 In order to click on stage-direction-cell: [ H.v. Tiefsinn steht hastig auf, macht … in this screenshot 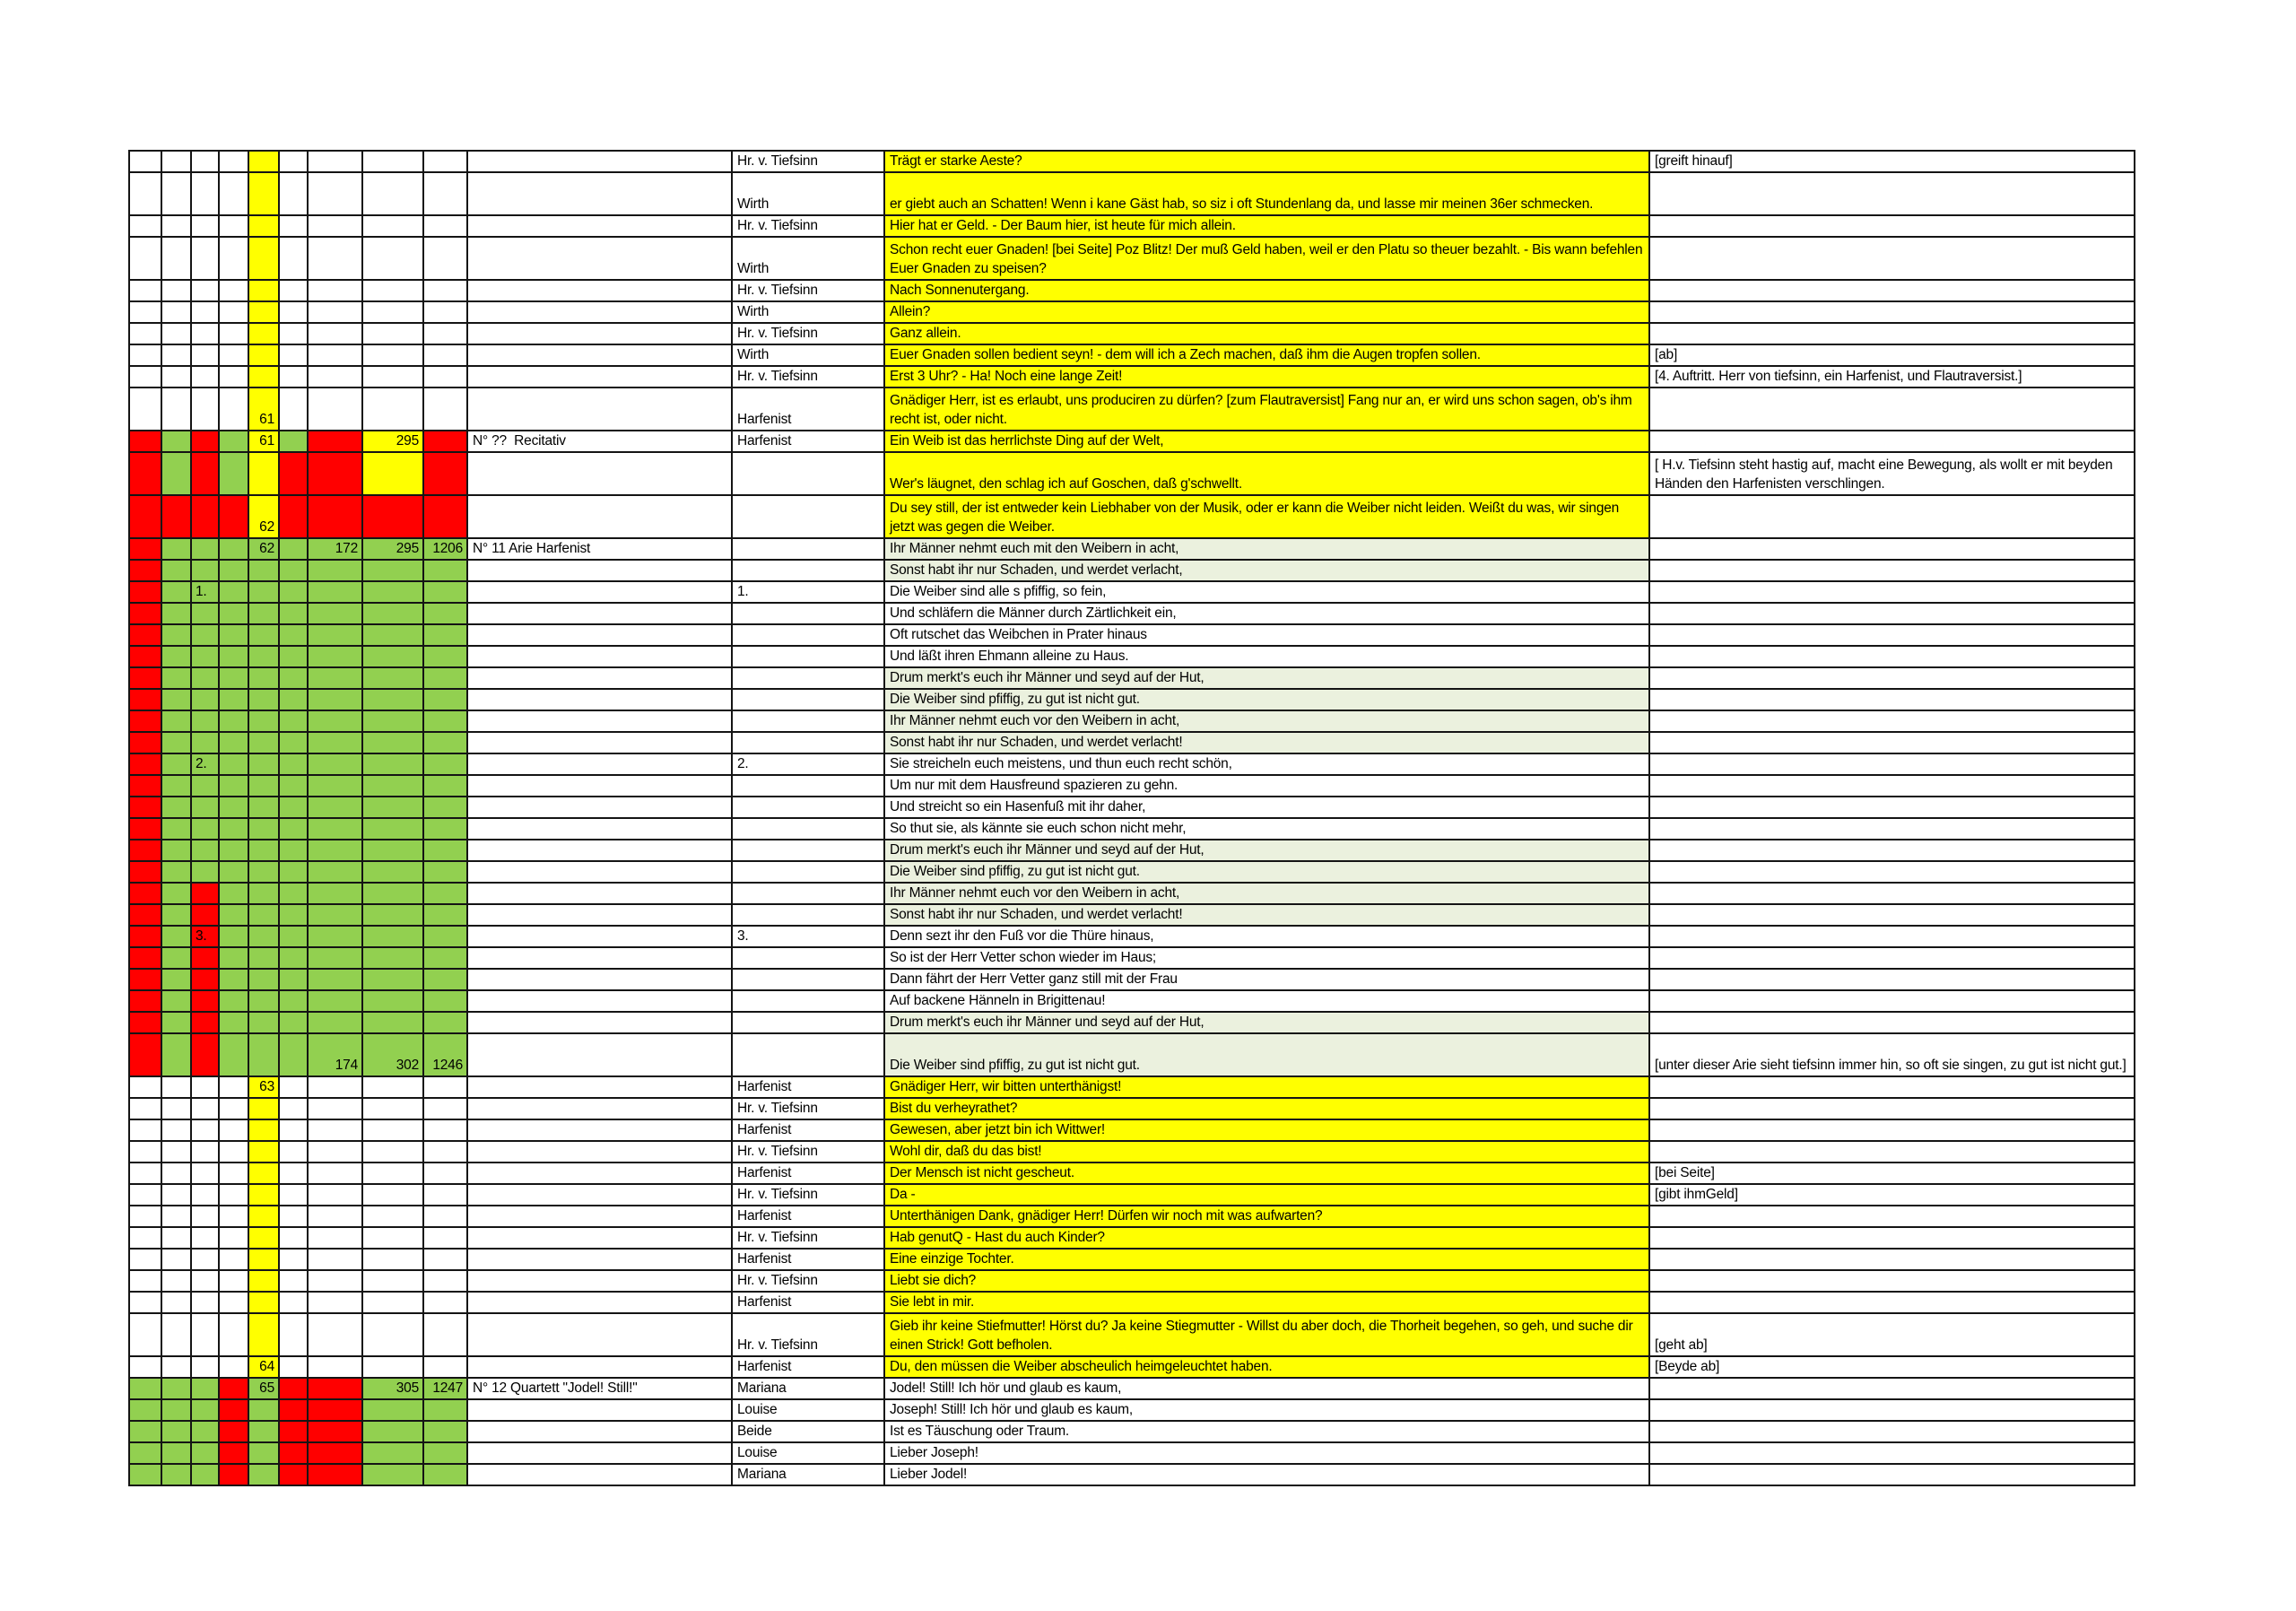, I will do `click(1892, 474)`.